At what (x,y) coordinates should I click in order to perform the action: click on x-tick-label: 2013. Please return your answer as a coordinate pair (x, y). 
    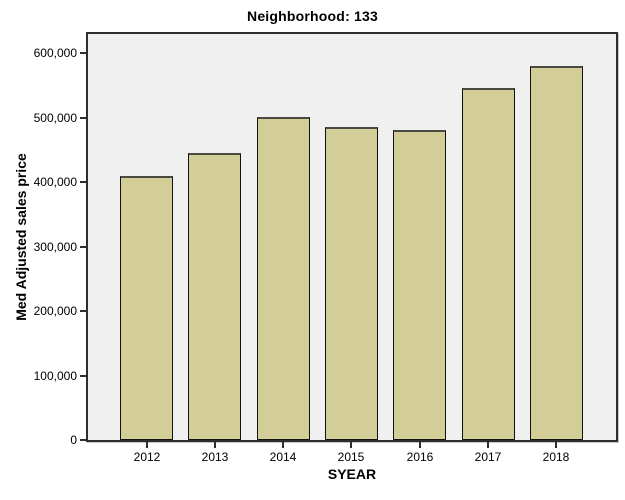
    Looking at the image, I should click on (215, 457).